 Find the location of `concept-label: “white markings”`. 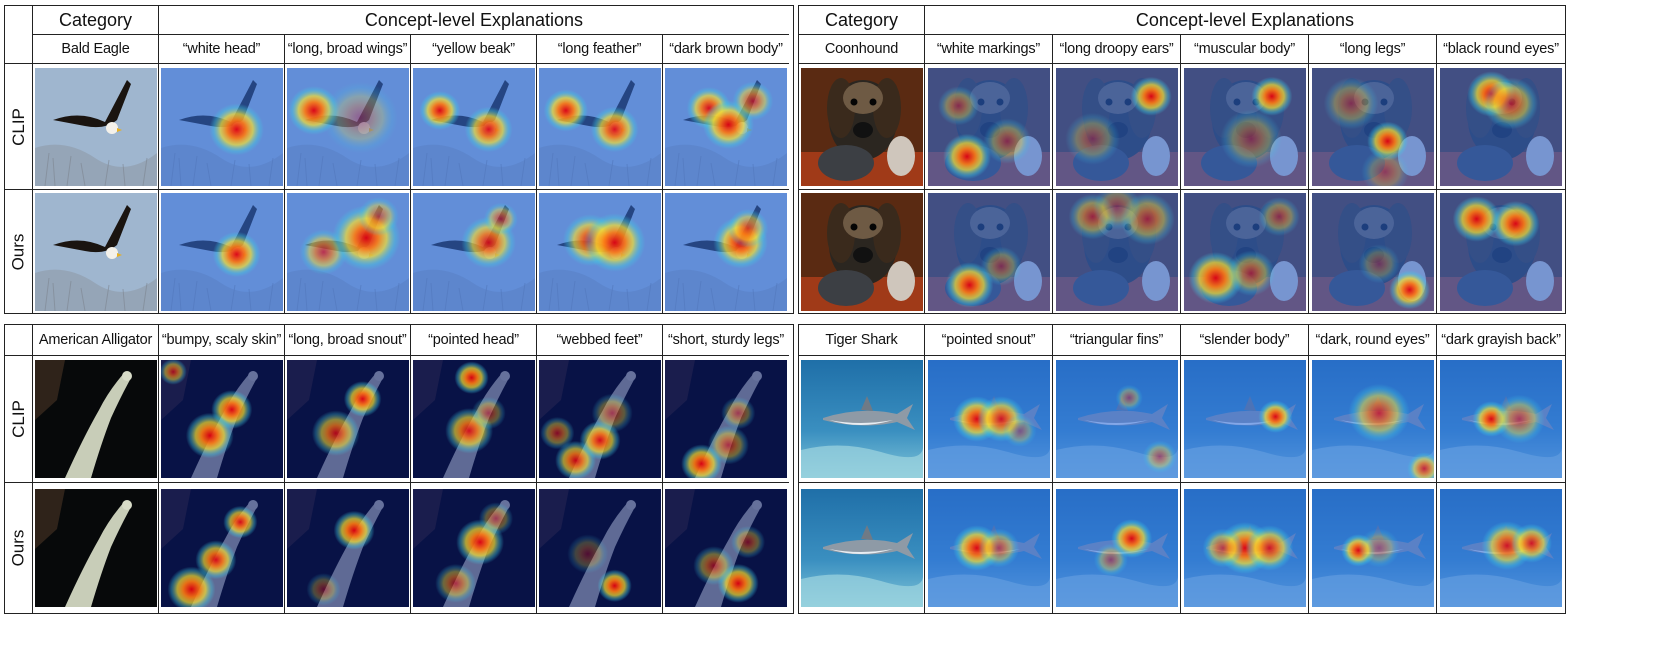

concept-label: “white markings” is located at coordinates (989, 49).